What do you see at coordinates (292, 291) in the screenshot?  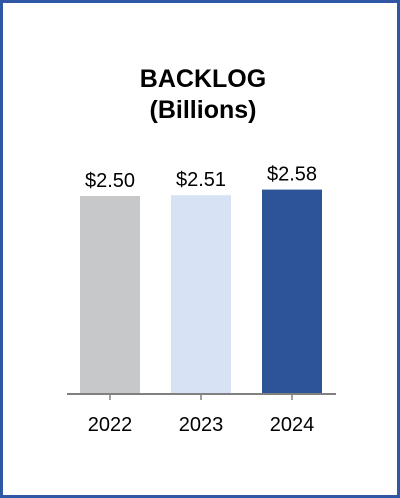 I see `bar-2024` at bounding box center [292, 291].